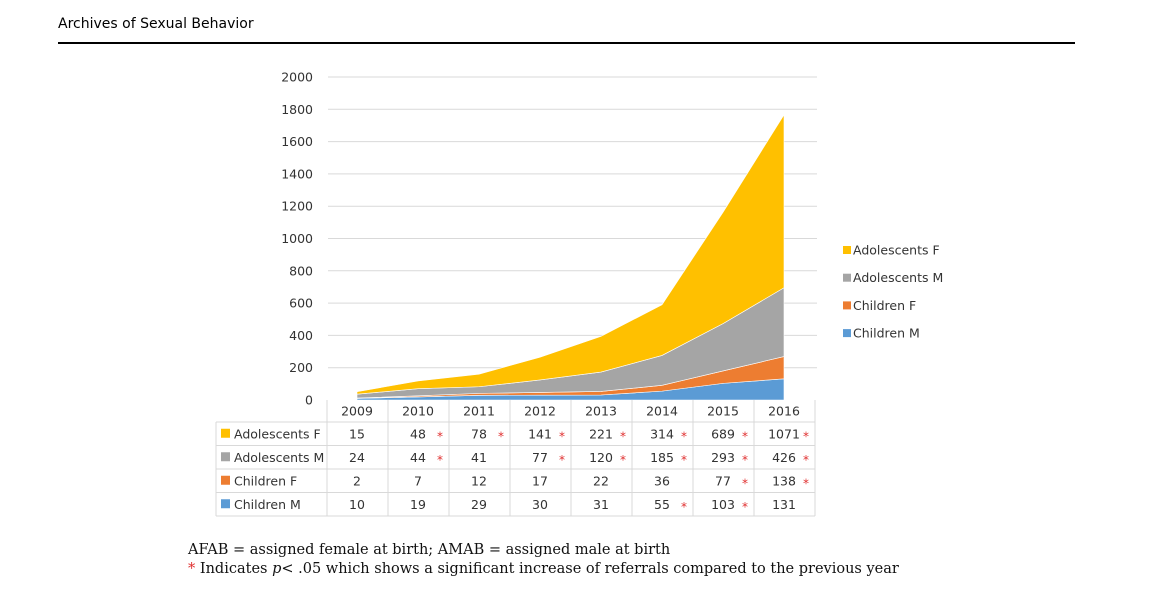 Image resolution: width=1159 pixels, height=603 pixels. What do you see at coordinates (301, 270) in the screenshot?
I see `y-tick-label: 800` at bounding box center [301, 270].